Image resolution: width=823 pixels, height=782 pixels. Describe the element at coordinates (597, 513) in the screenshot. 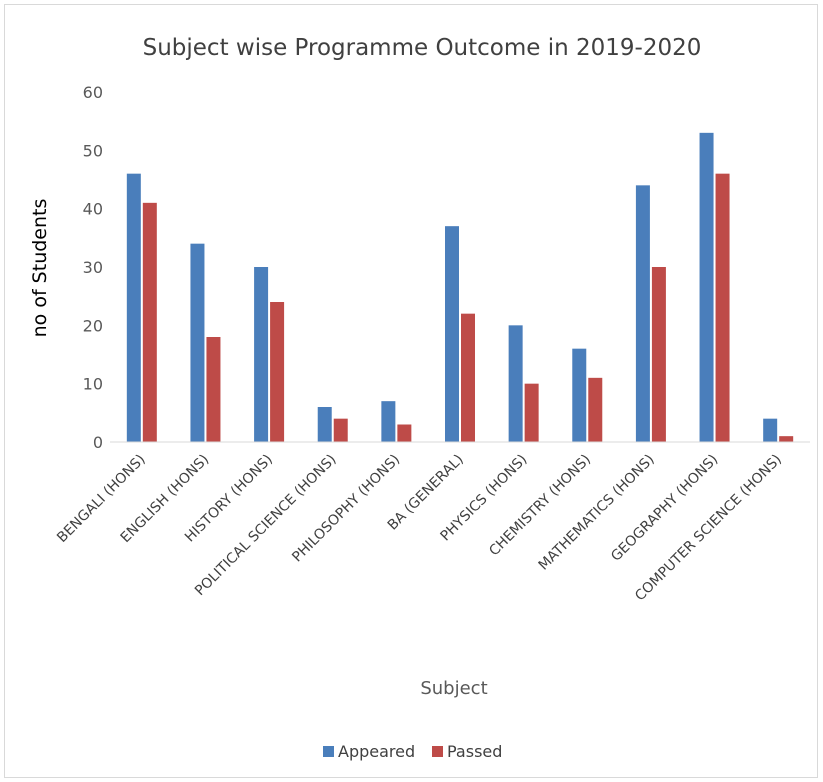

I see `x-tick-label: MATHEMATICS (HONS)` at that location.